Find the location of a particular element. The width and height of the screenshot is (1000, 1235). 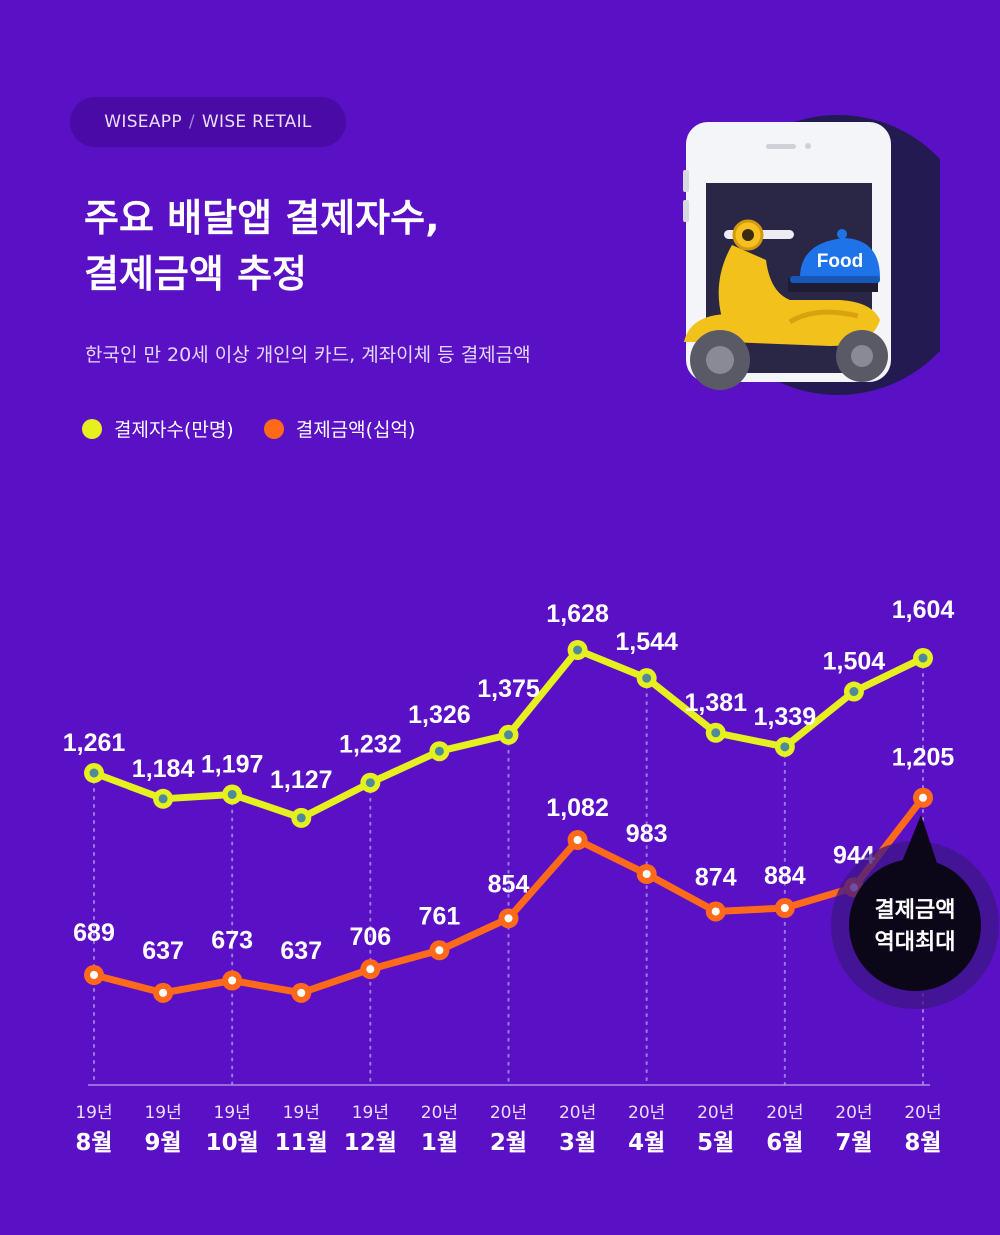

amount-value-label: 983 is located at coordinates (647, 834).